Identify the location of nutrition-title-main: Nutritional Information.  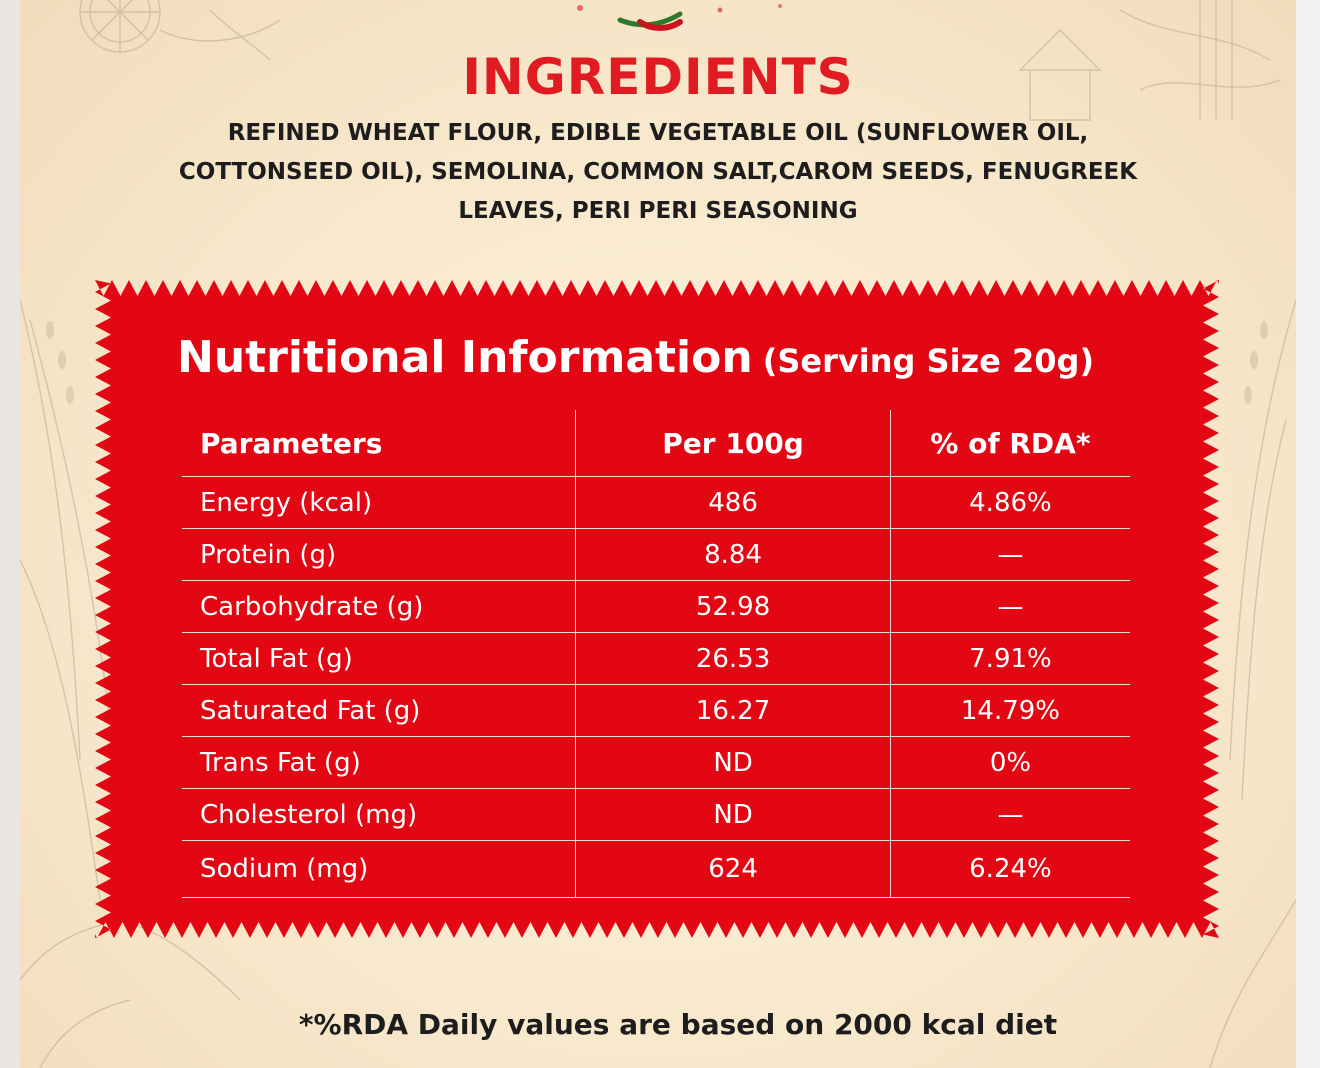
(465, 357).